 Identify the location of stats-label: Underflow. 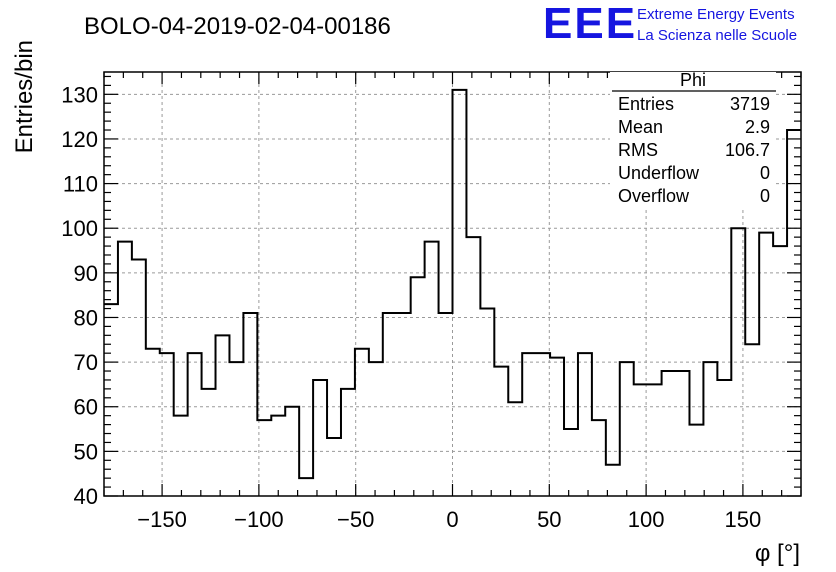
(659, 173).